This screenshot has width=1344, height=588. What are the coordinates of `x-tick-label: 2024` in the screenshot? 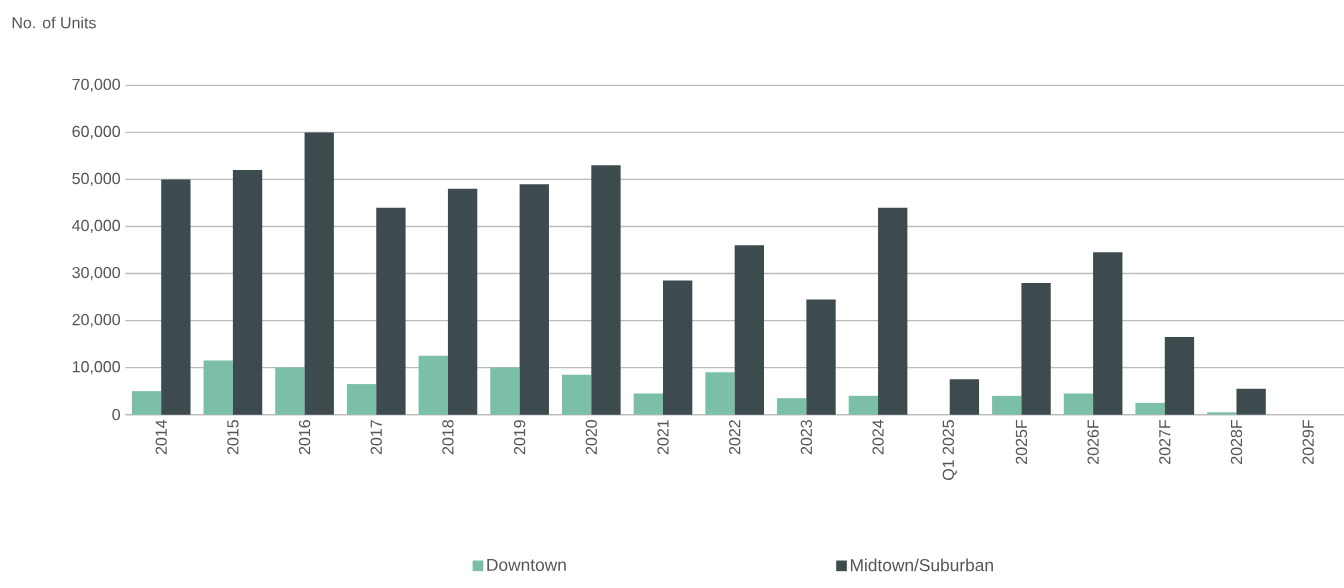 It's located at (878, 437).